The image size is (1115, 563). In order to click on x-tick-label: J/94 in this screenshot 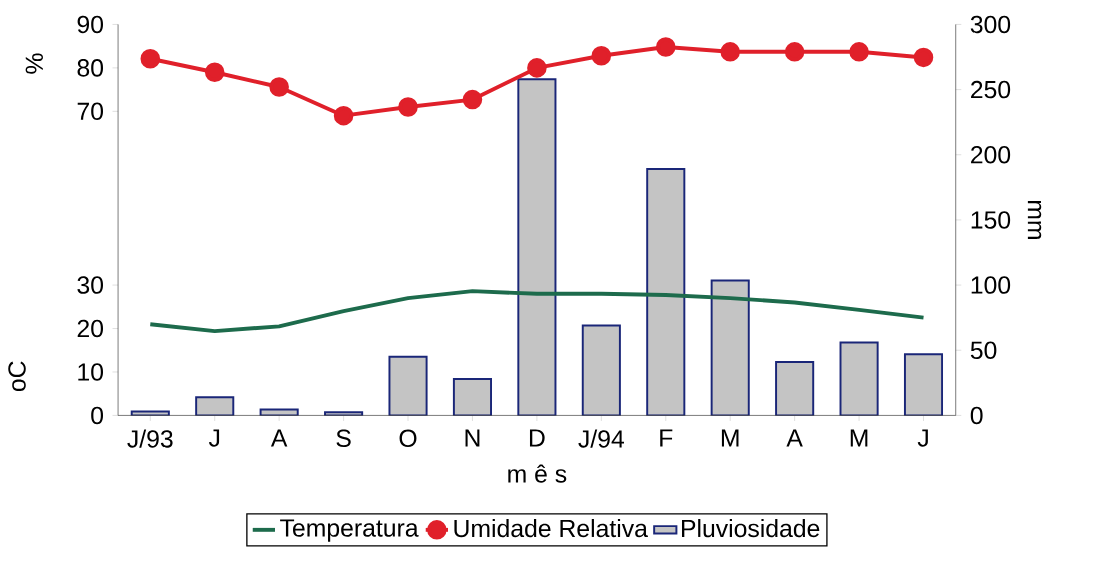, I will do `click(601, 438)`.